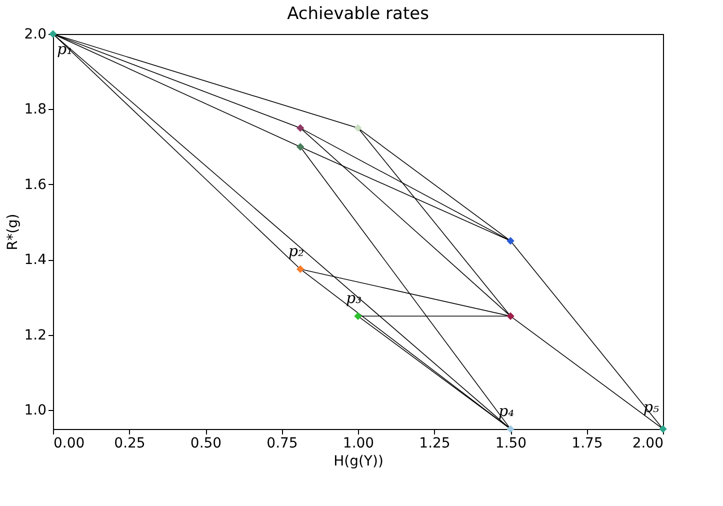 The height and width of the screenshot is (506, 723). What do you see at coordinates (506, 411) in the screenshot?
I see `annotation: p₄` at bounding box center [506, 411].